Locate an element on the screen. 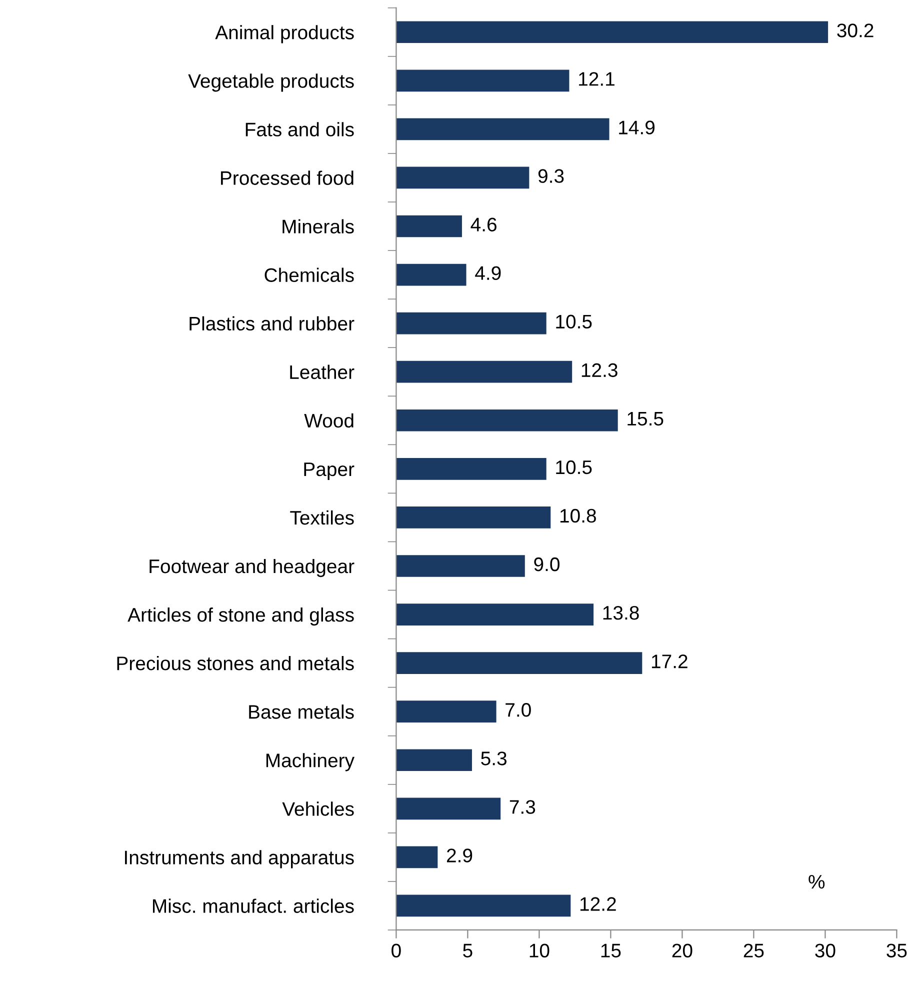 The width and height of the screenshot is (915, 981). x-tick-label: 20 is located at coordinates (682, 951).